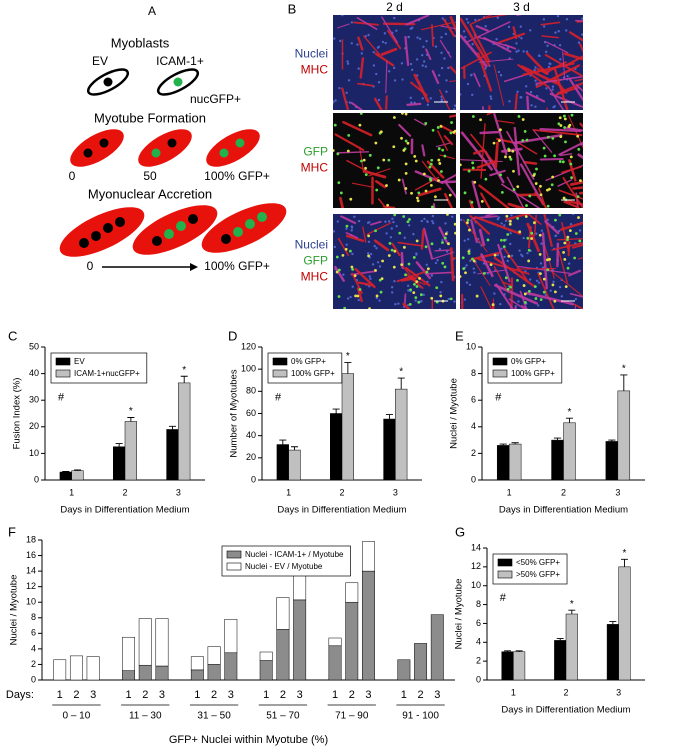 The height and width of the screenshot is (750, 675). I want to click on y-tick-label: 4, so click(473, 426).